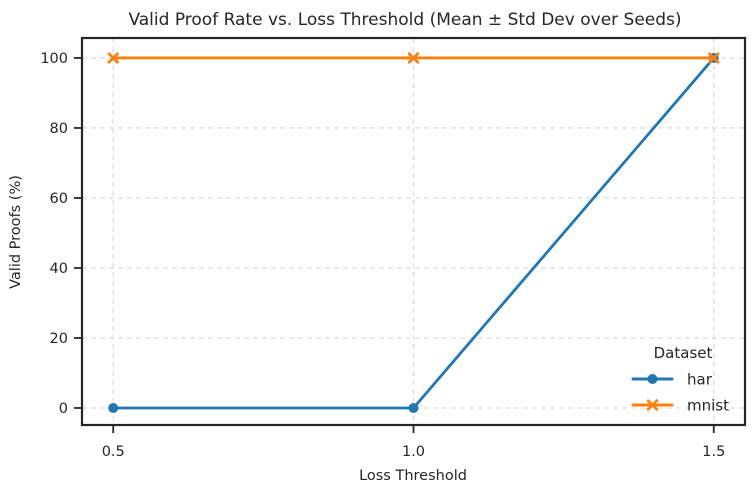 This screenshot has width=756, height=498. I want to click on x-axis-label: Loss Threshold, so click(413, 476).